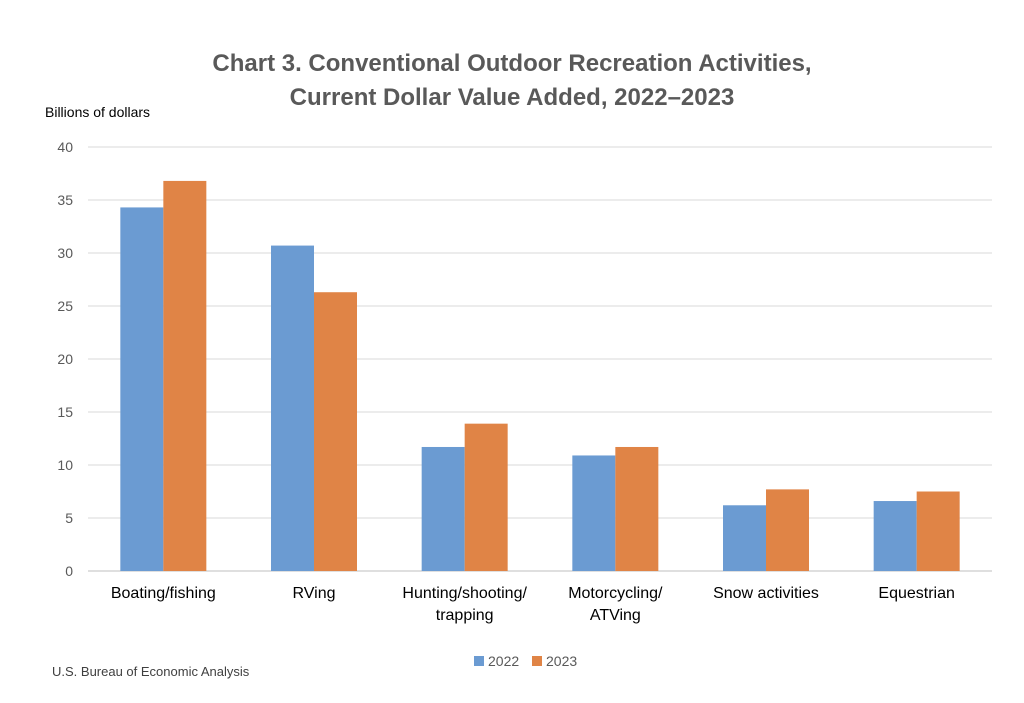 This screenshot has height=703, width=1024. Describe the element at coordinates (65, 359) in the screenshot. I see `y-tick-label: 20` at that location.